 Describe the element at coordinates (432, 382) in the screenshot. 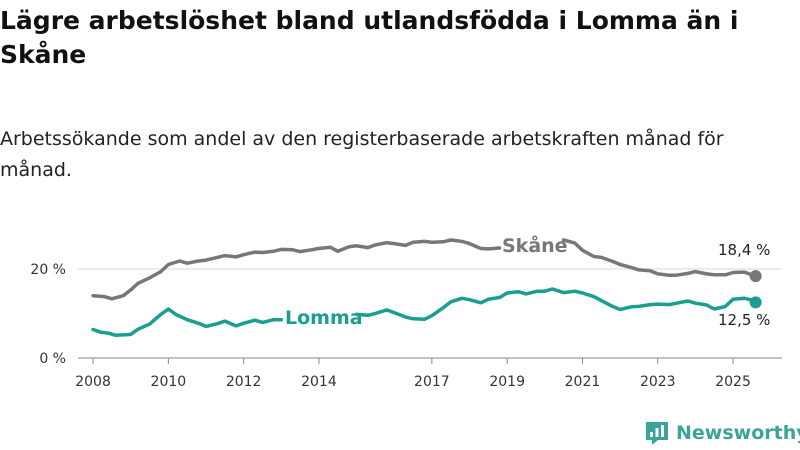

I see `x-tick-label-4: 2017` at that location.